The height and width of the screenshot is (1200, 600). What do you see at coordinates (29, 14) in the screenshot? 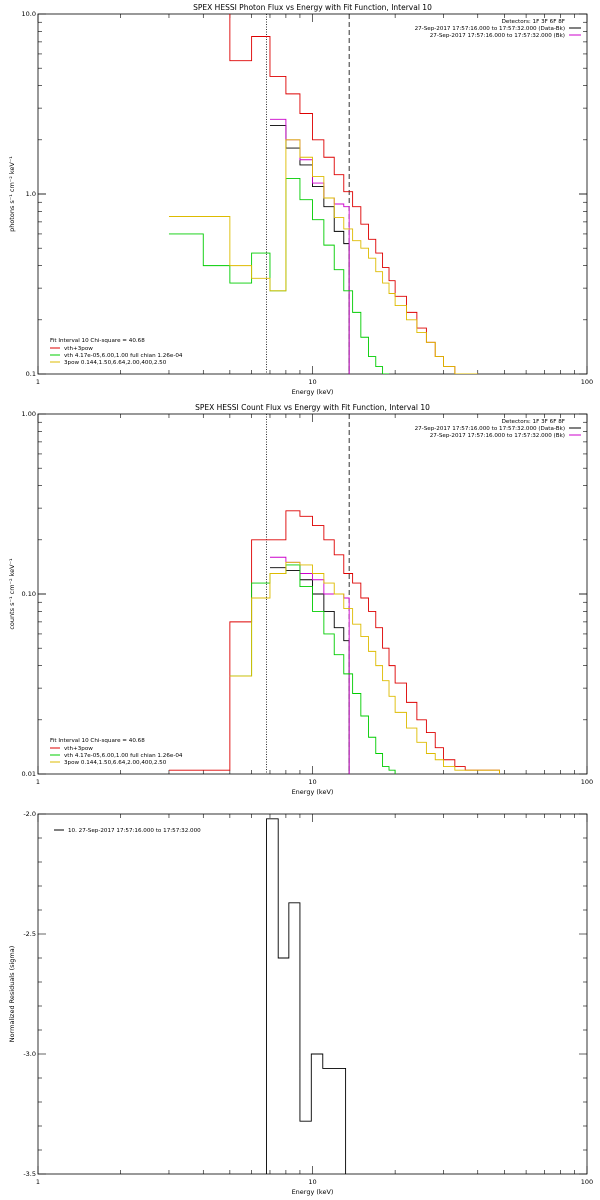
I see `y-tick-label: 10.0` at bounding box center [29, 14].